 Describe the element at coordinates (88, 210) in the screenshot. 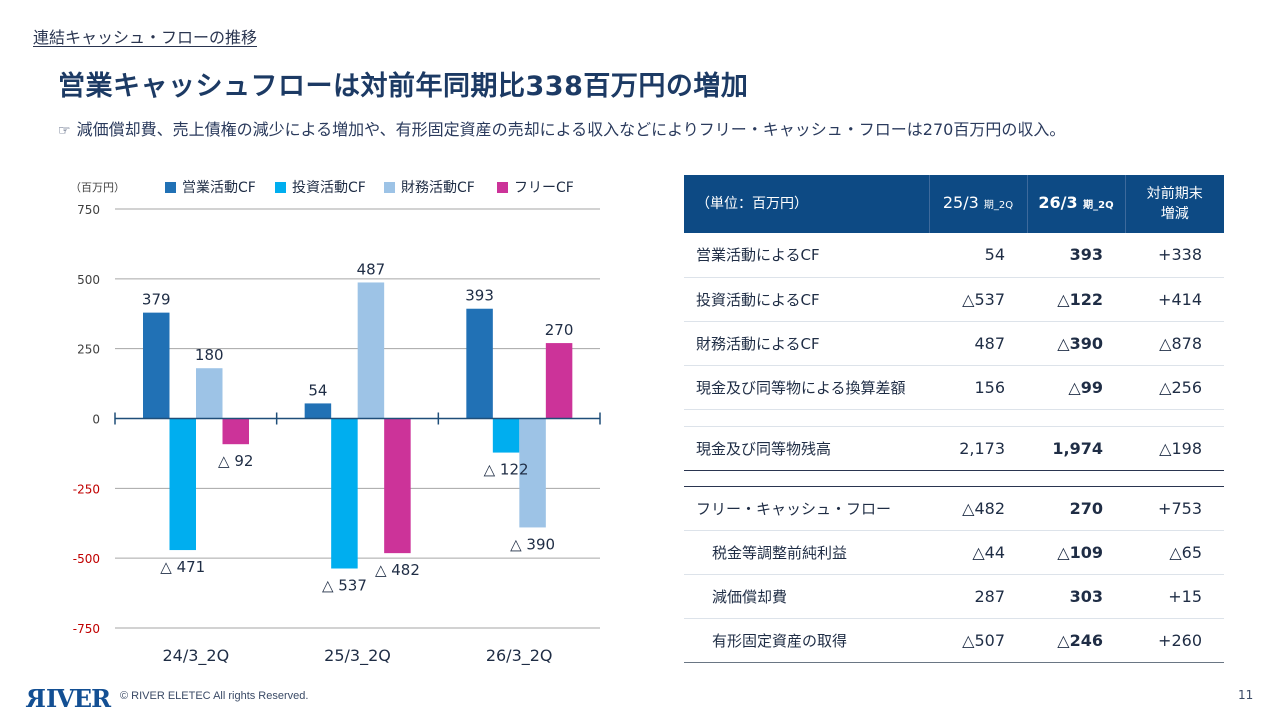

I see `y-tick-label: 750` at that location.